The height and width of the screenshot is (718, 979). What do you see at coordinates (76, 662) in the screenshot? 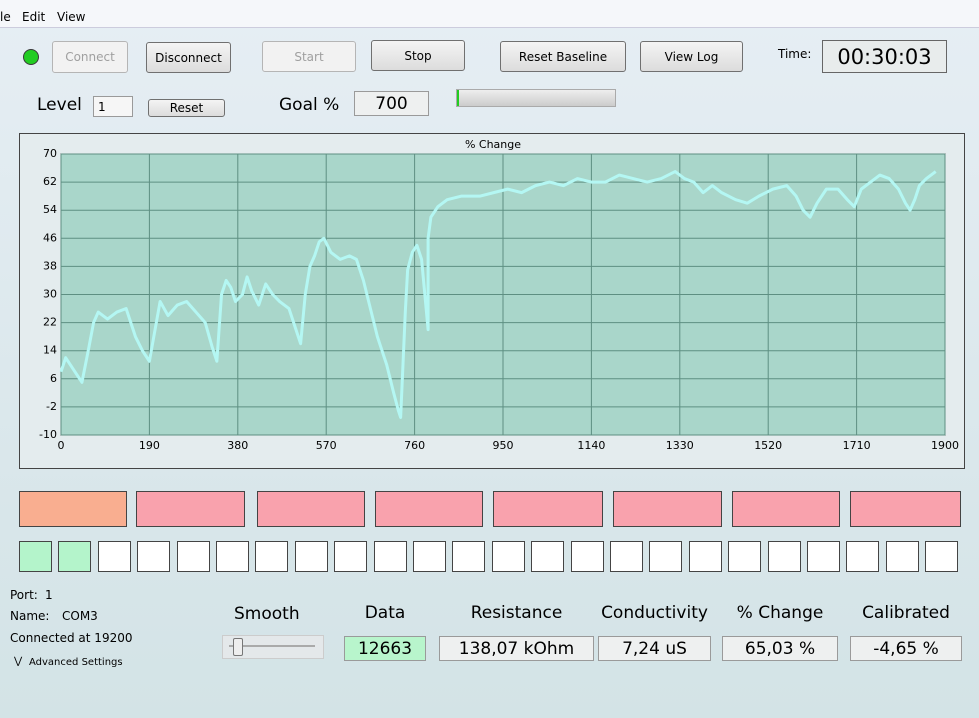
I see `advanced-settings: Advanced Settings` at bounding box center [76, 662].